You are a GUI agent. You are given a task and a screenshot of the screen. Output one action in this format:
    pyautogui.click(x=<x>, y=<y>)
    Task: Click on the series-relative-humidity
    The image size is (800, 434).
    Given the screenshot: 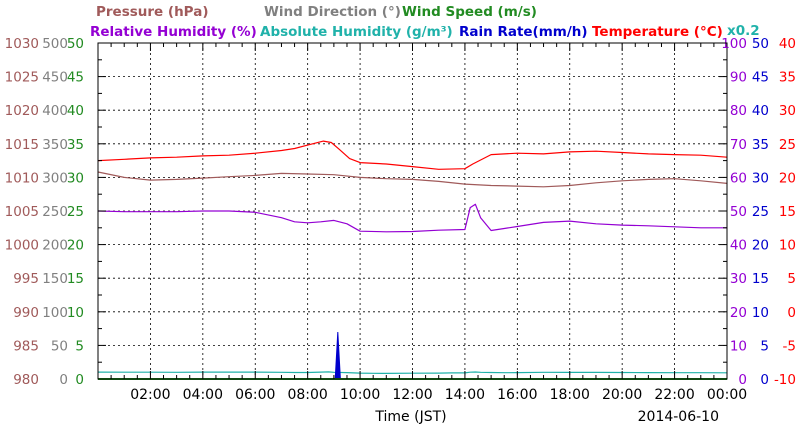 What is the action you would take?
    pyautogui.click(x=412, y=218)
    